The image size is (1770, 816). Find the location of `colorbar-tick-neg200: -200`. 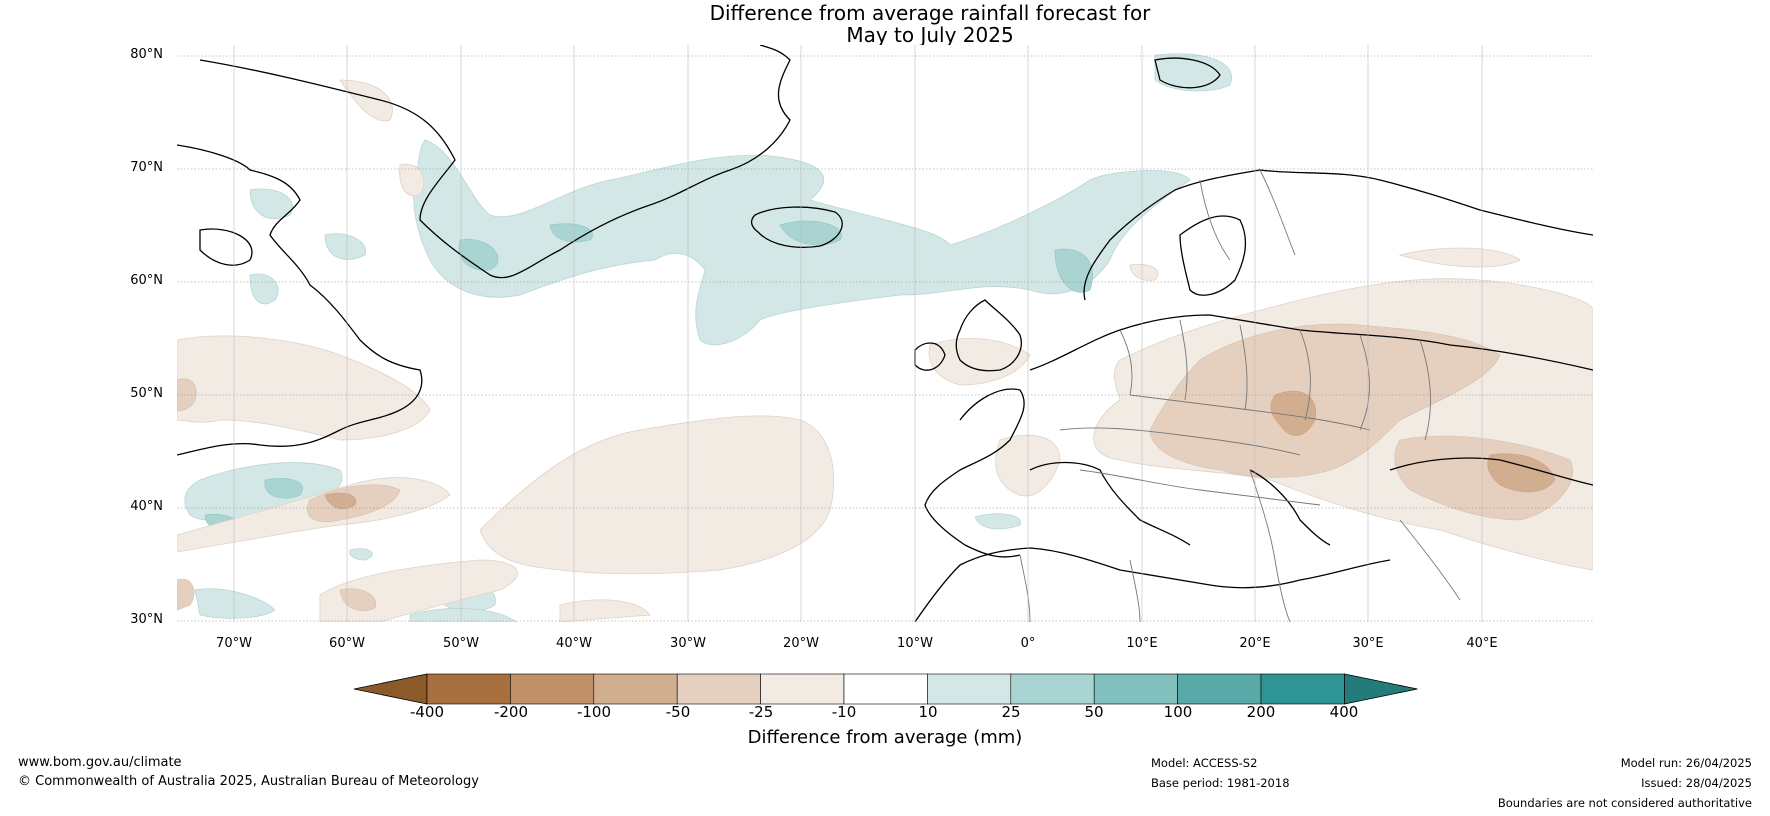

colorbar-tick-neg200: -200 is located at coordinates (511, 712).